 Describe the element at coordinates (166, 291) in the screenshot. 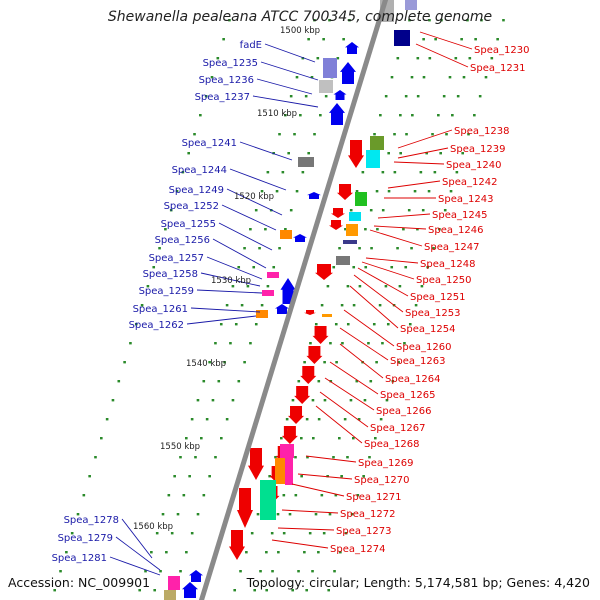

I see `left-gene-label: Spea_1259` at that location.